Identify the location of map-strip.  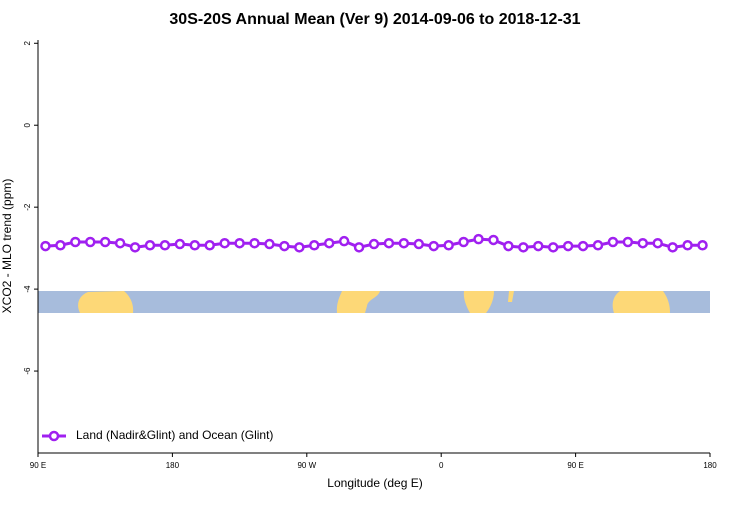
(374, 302).